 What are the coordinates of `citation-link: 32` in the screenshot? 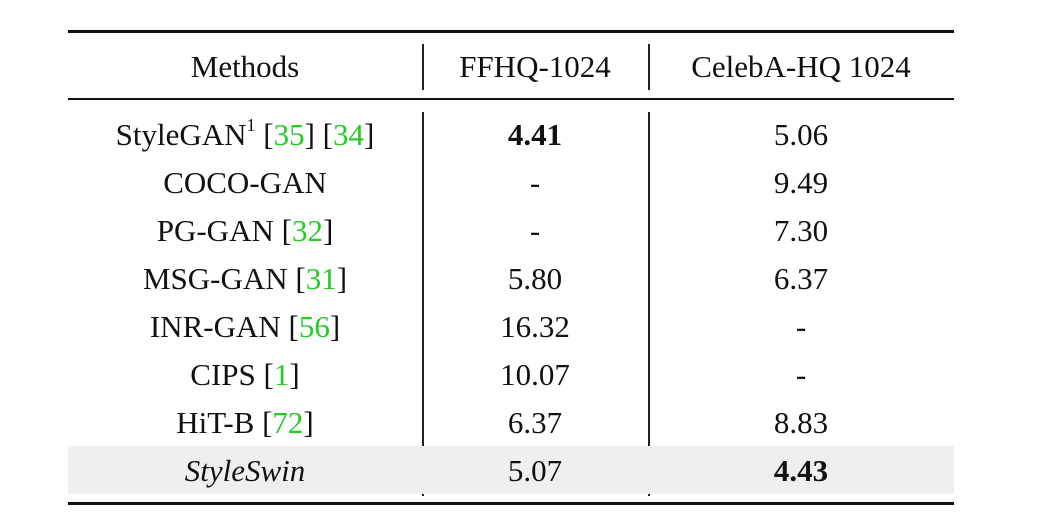 It's located at (307, 230).